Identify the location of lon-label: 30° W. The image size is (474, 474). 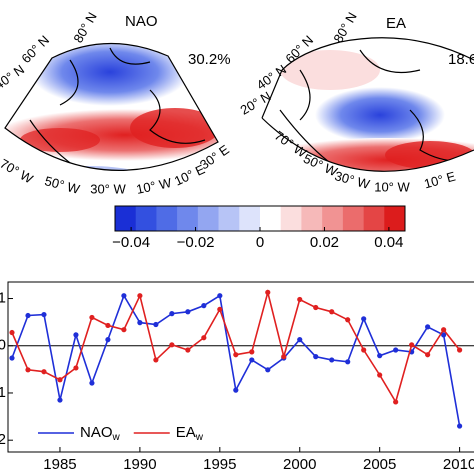
(352, 180).